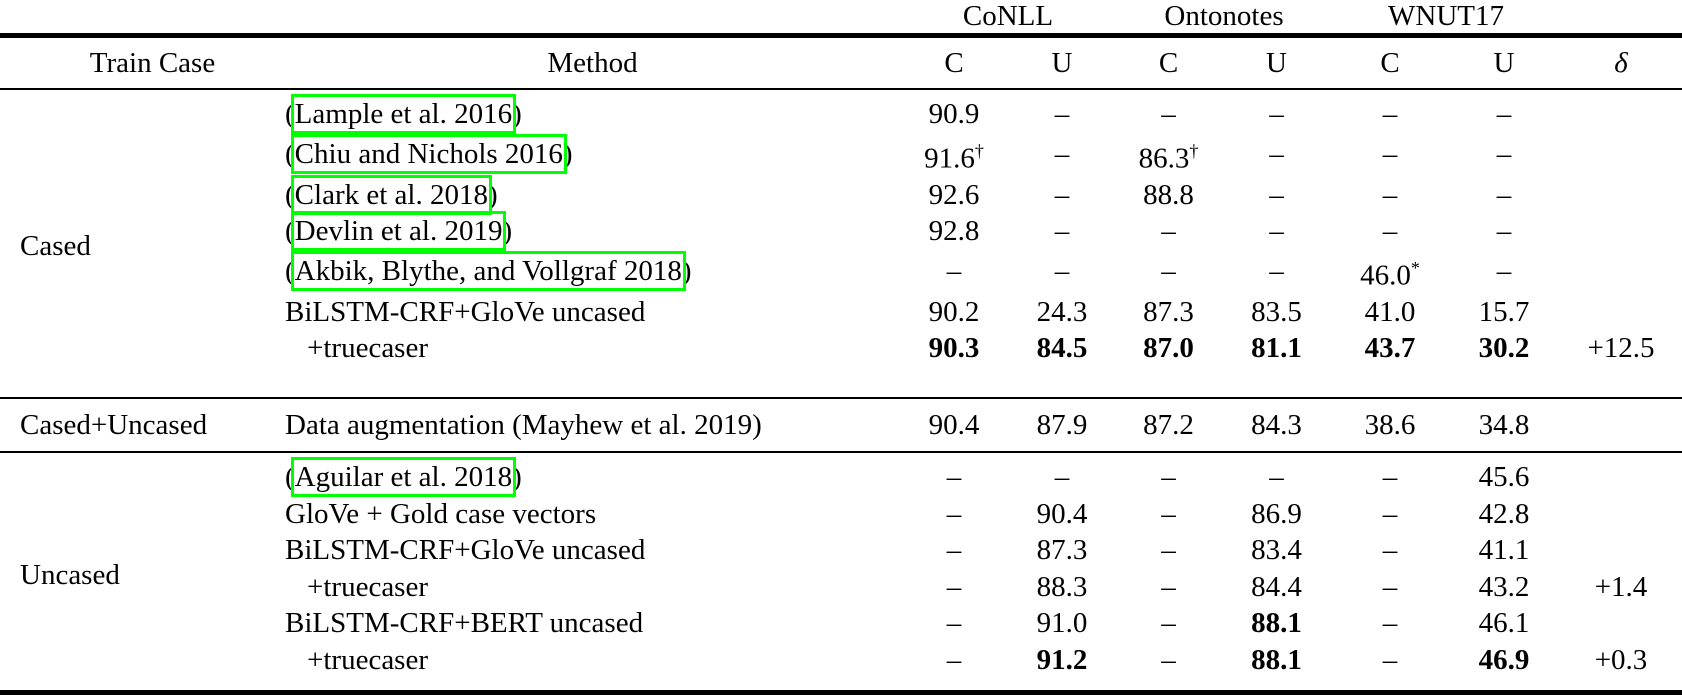  What do you see at coordinates (464, 623) in the screenshot?
I see `method-cell: BiLSTM-CRF+BERT uncased` at bounding box center [464, 623].